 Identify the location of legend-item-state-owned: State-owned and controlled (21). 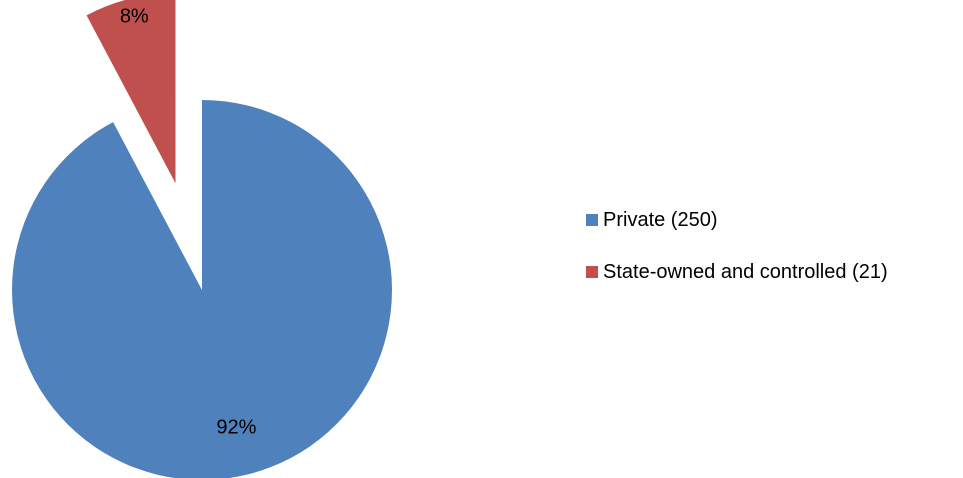
(737, 272).